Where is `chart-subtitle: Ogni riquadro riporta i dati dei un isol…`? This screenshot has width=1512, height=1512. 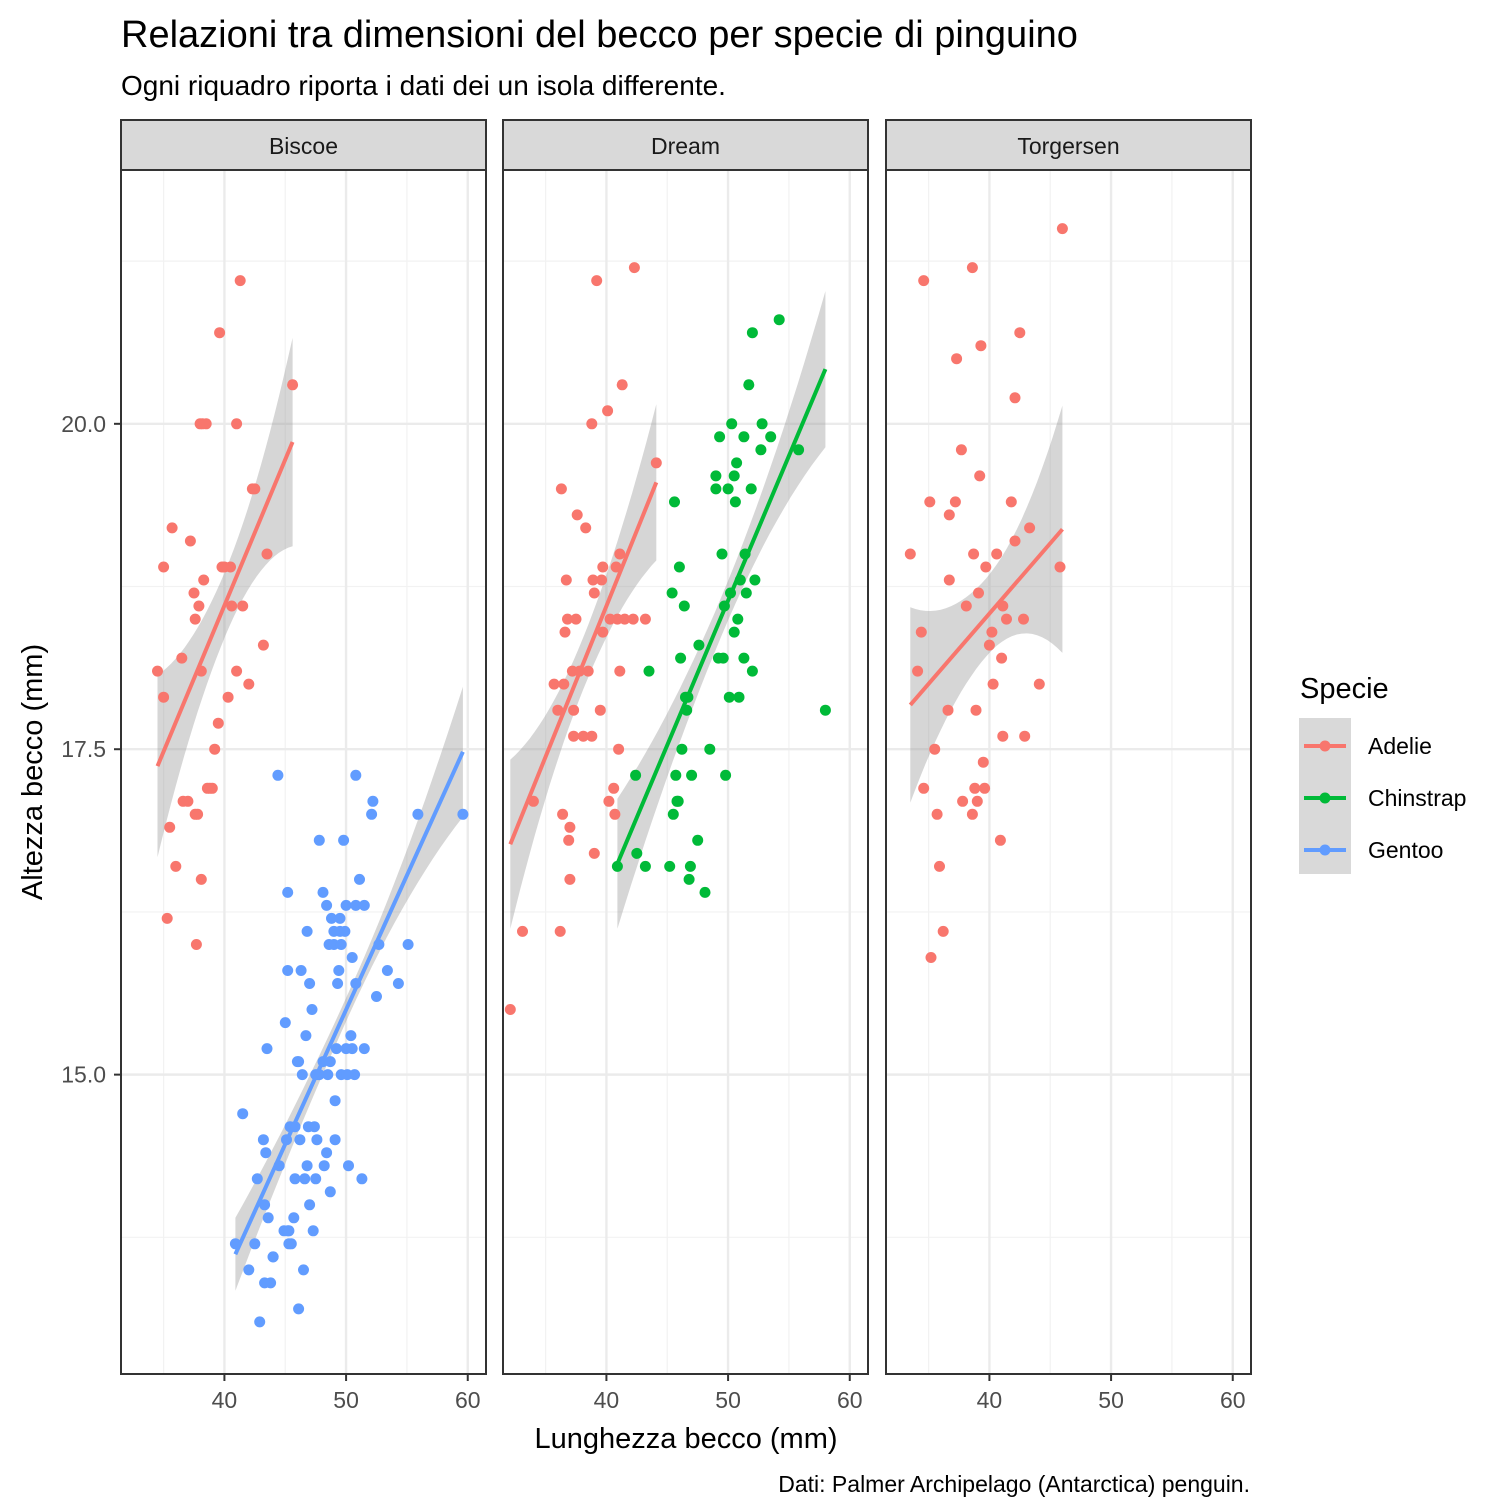
chart-subtitle: Ogni riquadro riporta i dati dei un isol… is located at coordinates (423, 85).